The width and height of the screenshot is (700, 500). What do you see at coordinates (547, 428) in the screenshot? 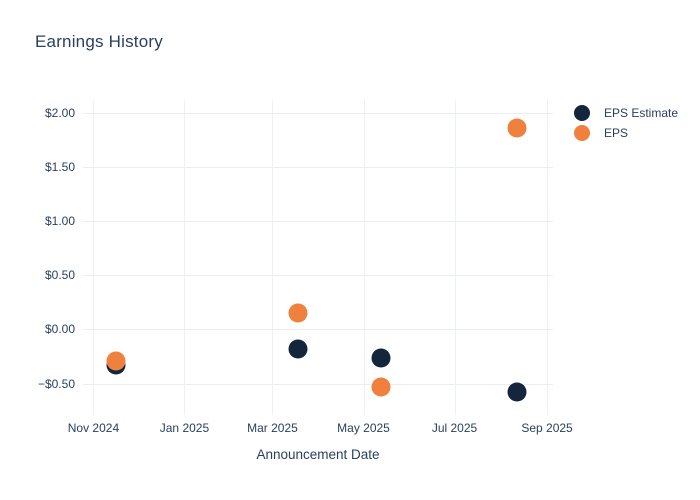
I see `x-tick-label: Sep 2025` at bounding box center [547, 428].